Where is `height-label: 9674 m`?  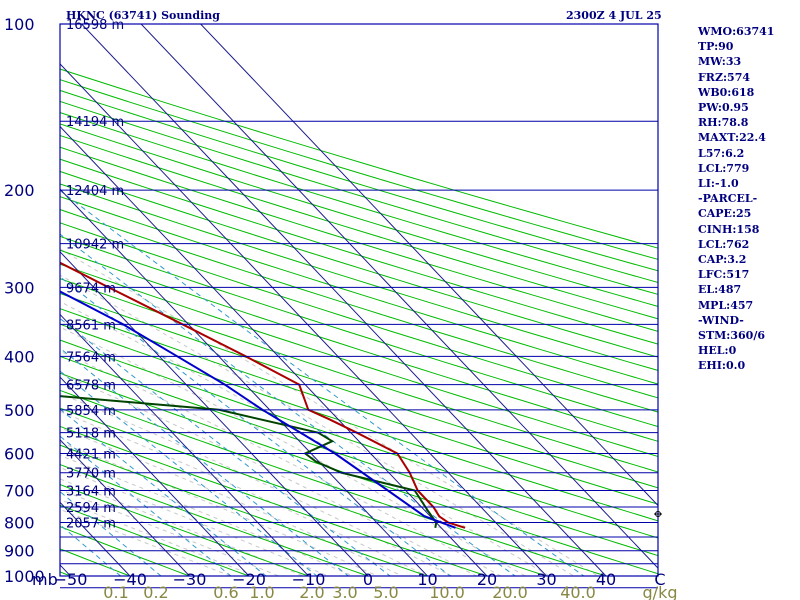
height-label: 9674 m is located at coordinates (91, 288).